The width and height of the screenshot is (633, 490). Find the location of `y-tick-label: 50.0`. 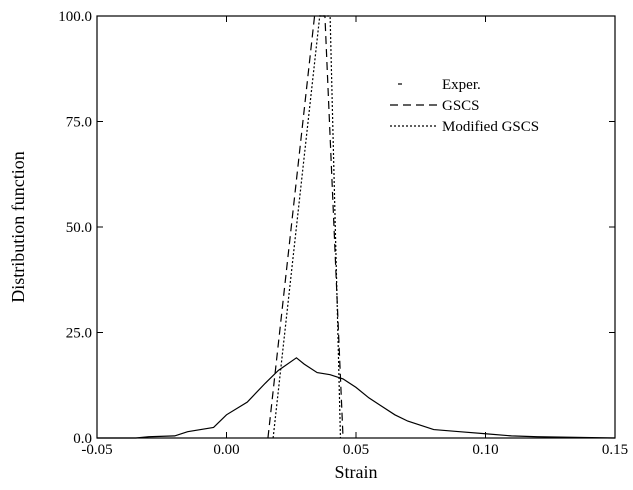

y-tick-label: 50.0 is located at coordinates (79, 228).